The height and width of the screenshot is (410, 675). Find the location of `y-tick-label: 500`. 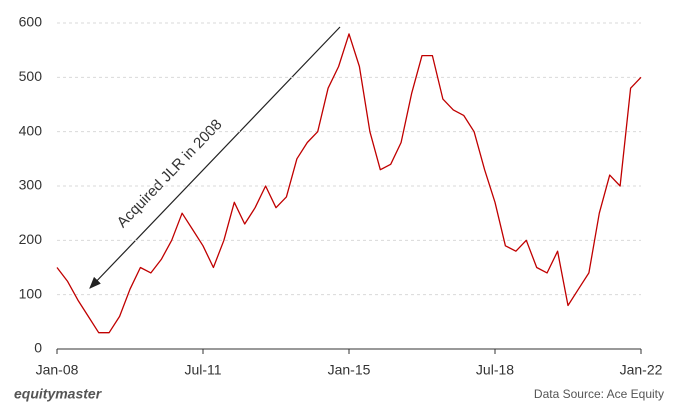

y-tick-label: 500 is located at coordinates (31, 76).